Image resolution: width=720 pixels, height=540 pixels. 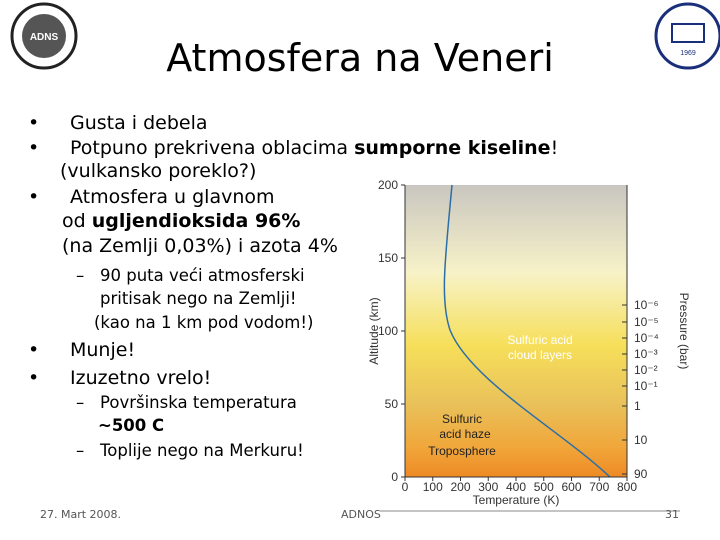 I want to click on pressure-tick-label: 10⁻⁵, so click(x=646, y=322).